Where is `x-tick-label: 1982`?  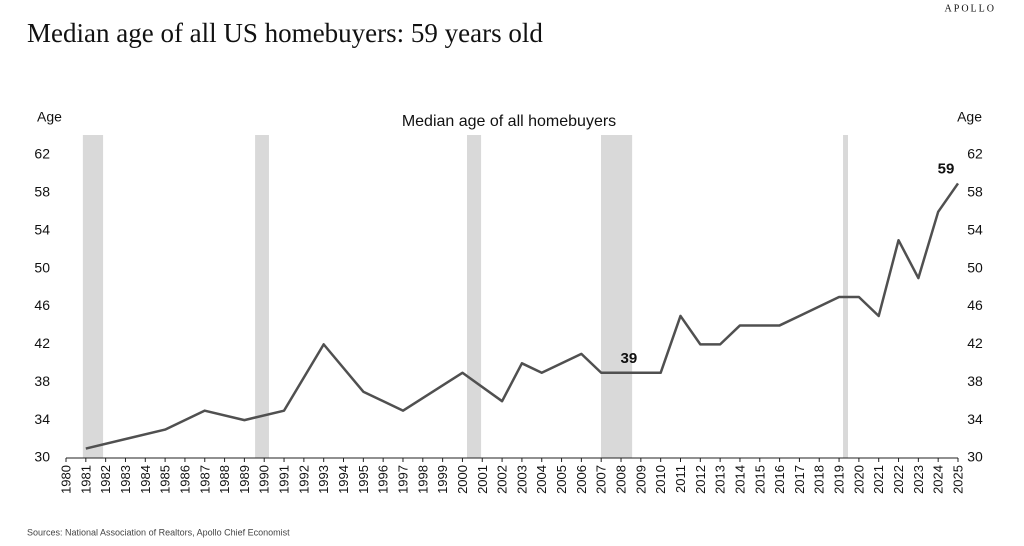
x-tick-label: 1982 is located at coordinates (105, 479).